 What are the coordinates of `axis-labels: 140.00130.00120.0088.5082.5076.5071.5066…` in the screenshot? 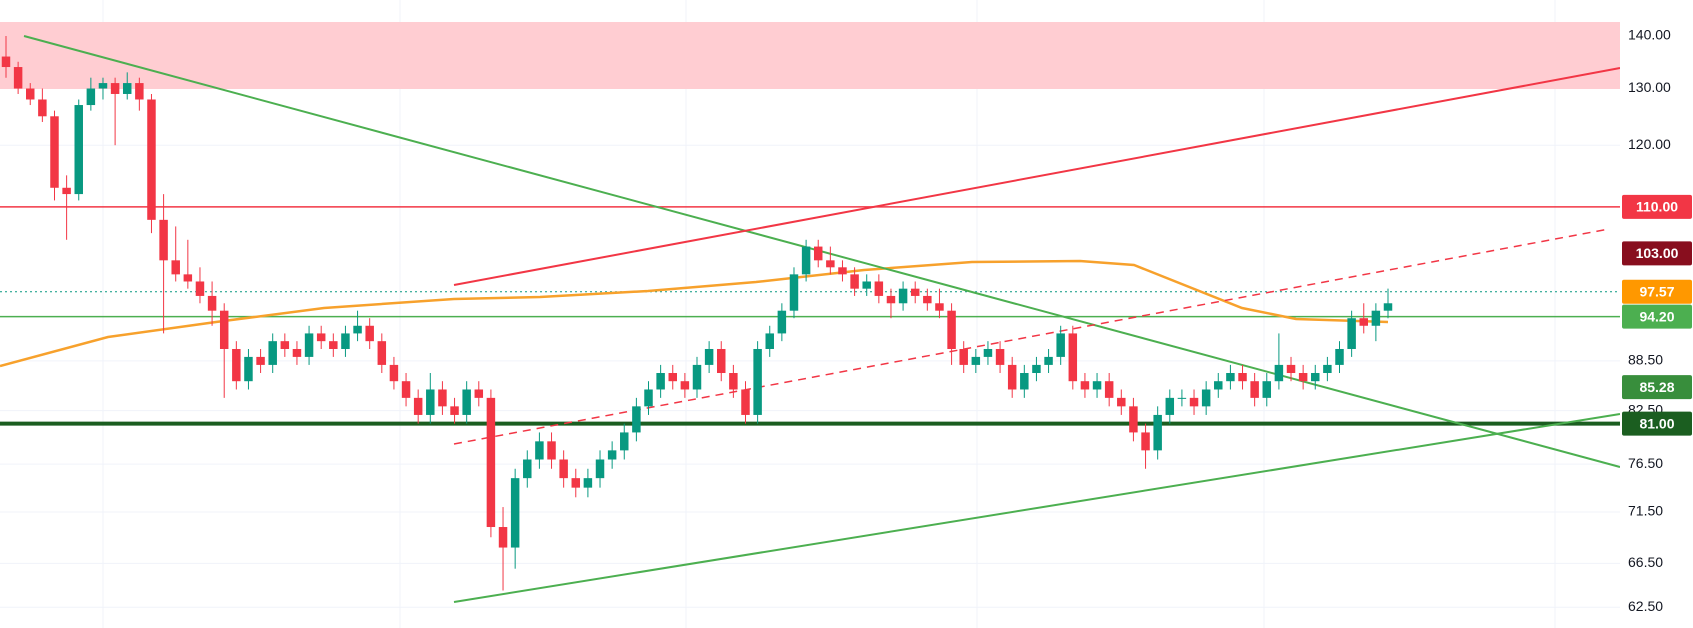 It's located at (1657, 320).